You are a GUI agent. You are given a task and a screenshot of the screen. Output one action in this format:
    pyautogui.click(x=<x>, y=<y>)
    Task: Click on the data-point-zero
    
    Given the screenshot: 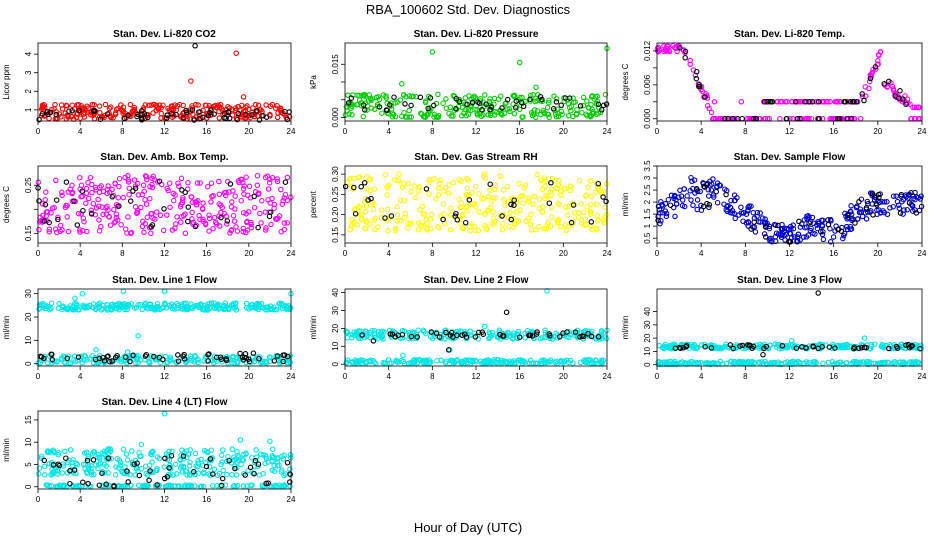 What is the action you would take?
    pyautogui.click(x=274, y=486)
    